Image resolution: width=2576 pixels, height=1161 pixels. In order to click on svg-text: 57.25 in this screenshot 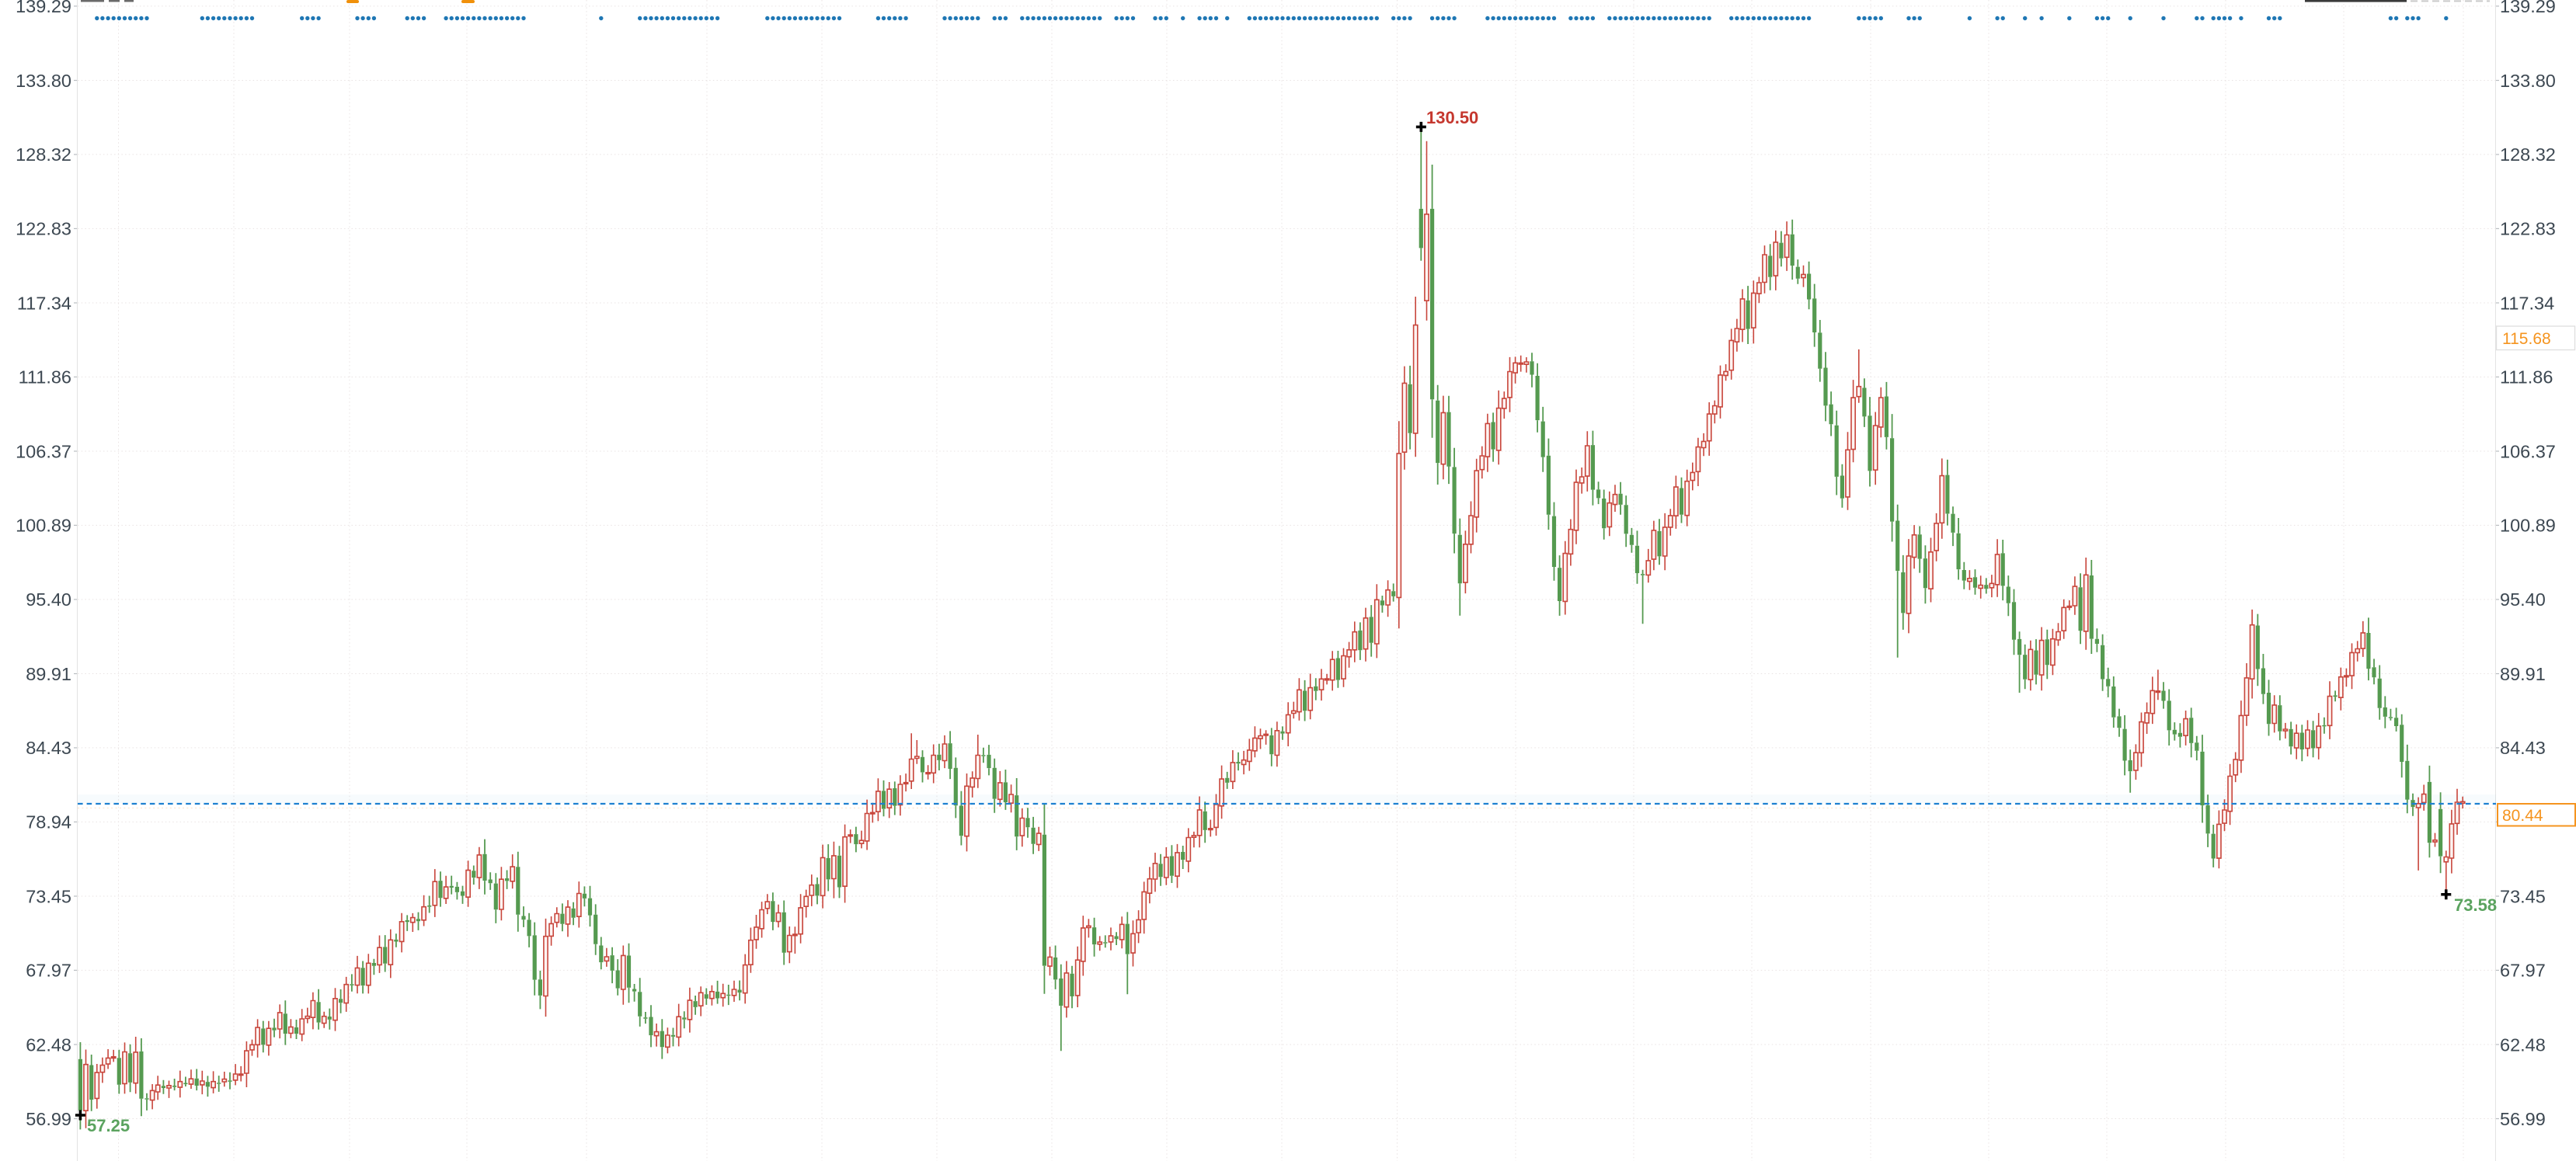, I will do `click(108, 1125)`.